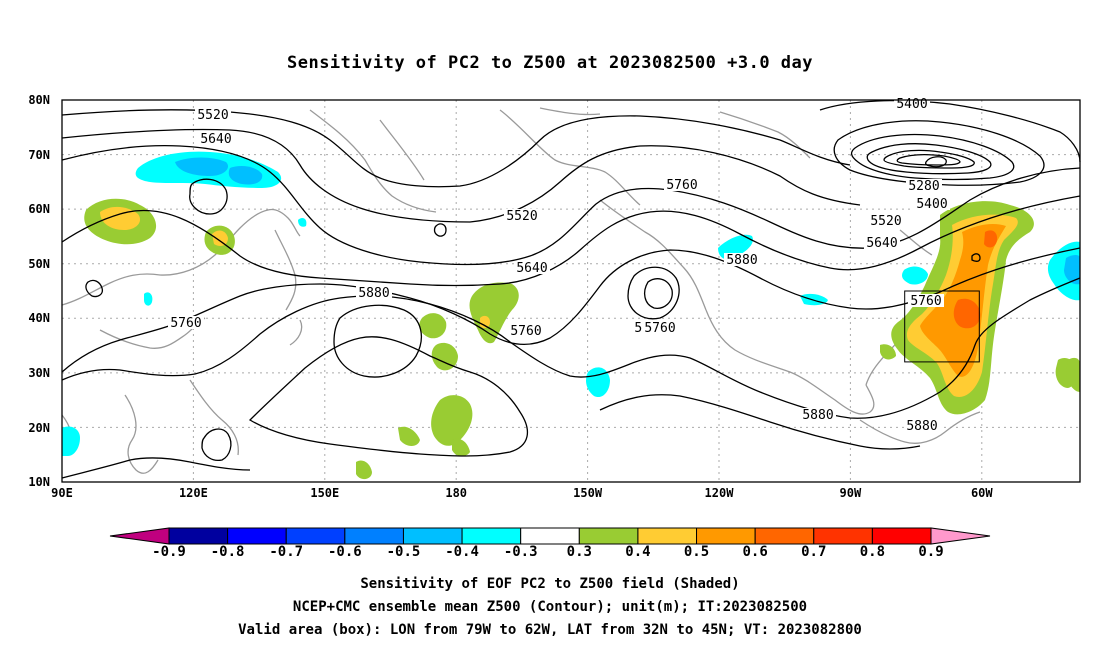 The height and width of the screenshot is (650, 1100). I want to click on lon-tick: 180, so click(456, 493).